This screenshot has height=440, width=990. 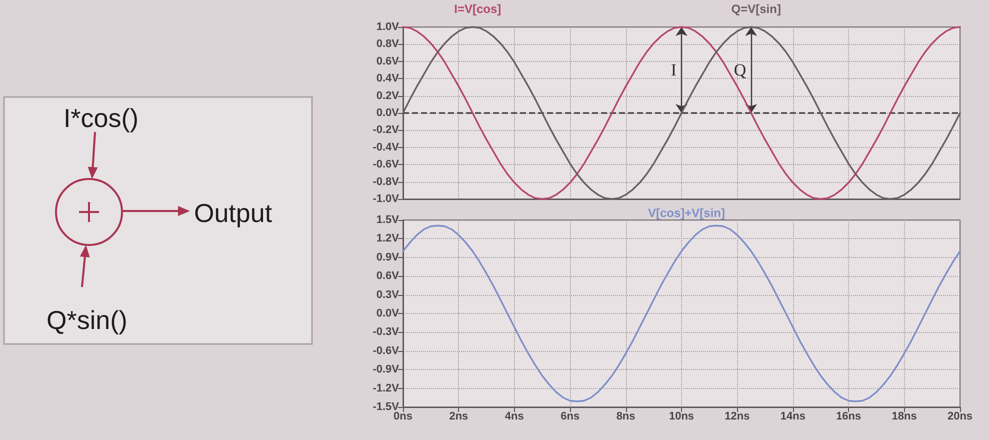 What do you see at coordinates (756, 9) in the screenshot?
I see `series-label: Q=V[sin]` at bounding box center [756, 9].